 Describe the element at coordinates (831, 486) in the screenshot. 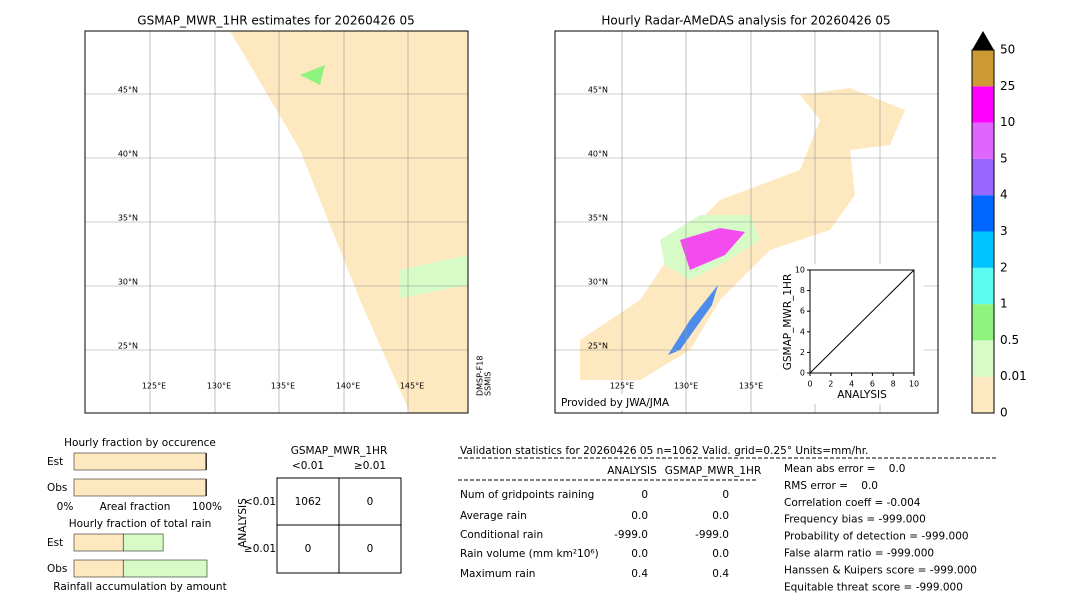

I see `score: RMS error = 0.0` at that location.